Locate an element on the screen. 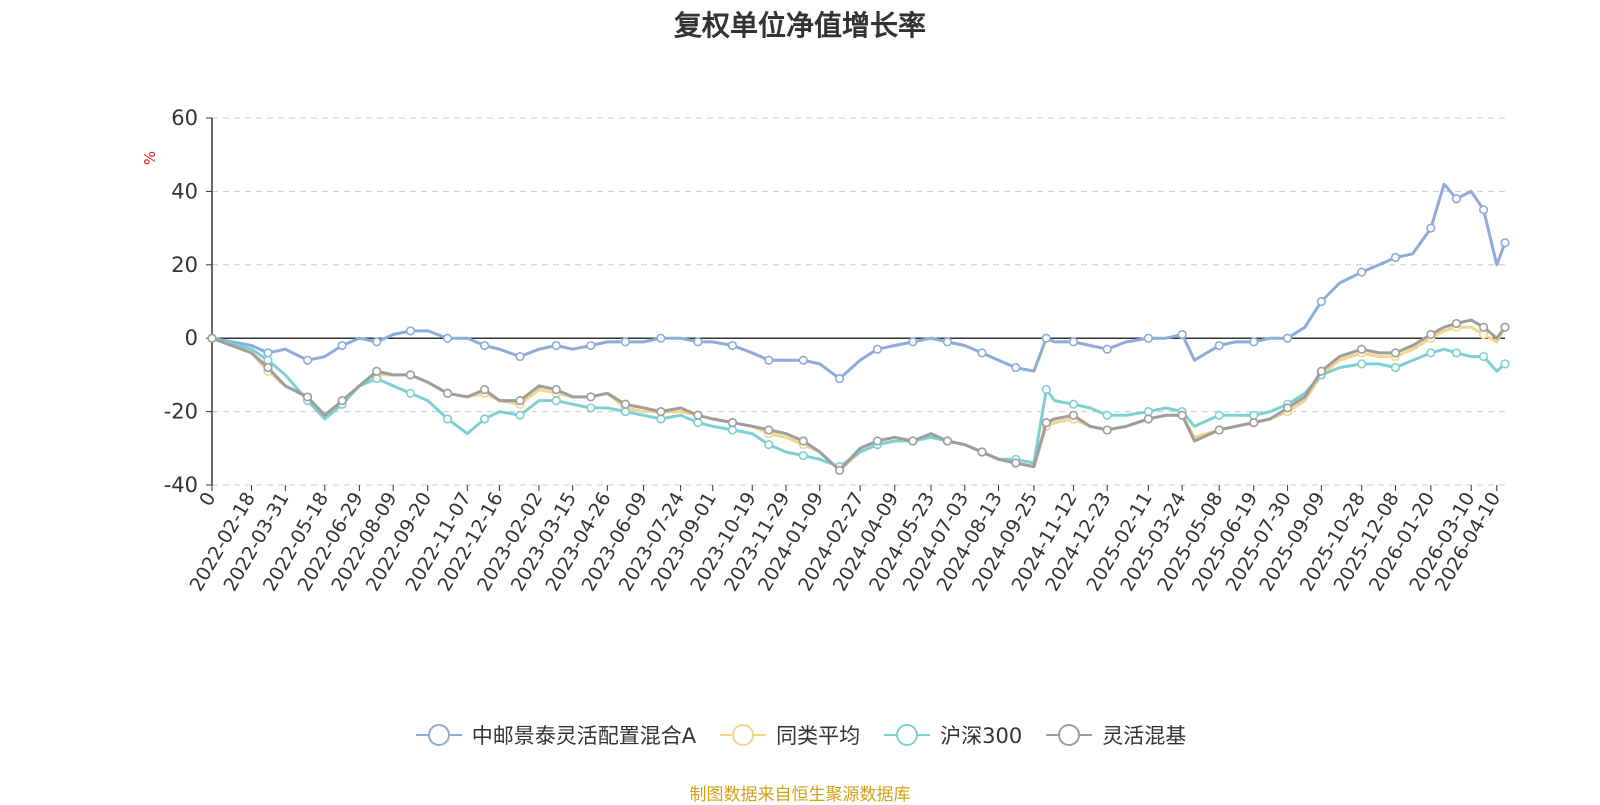 The height and width of the screenshot is (805, 1600). source-note: 制图数据来自恒生聚源数据库 is located at coordinates (800, 795).